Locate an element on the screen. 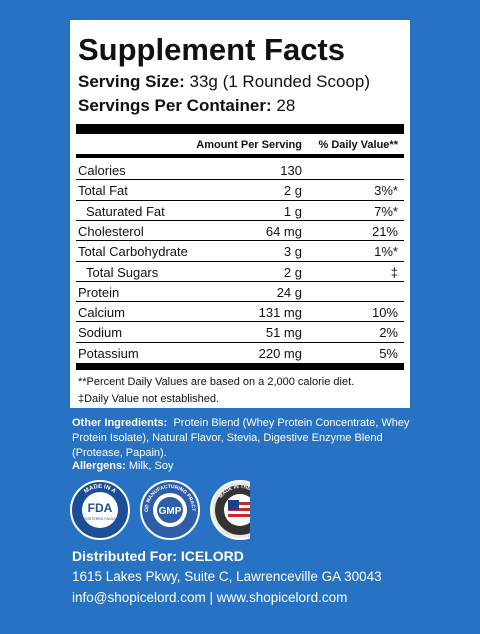  row-name: Calories is located at coordinates (102, 170).